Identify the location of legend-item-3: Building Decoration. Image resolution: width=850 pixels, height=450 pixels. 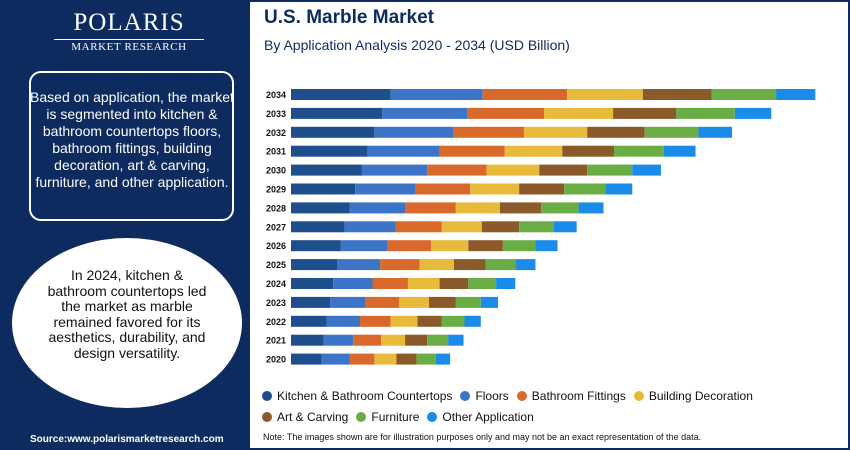
(693, 396).